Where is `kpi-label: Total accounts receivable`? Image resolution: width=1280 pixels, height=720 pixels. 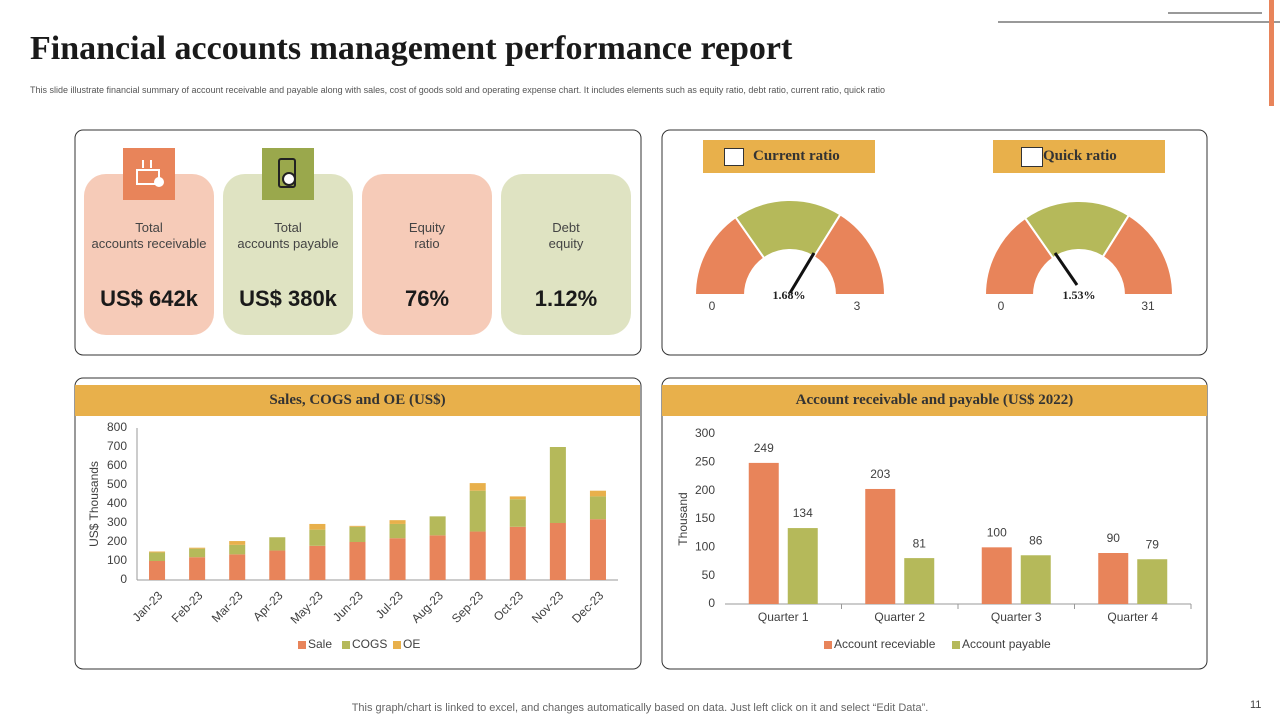 kpi-label: Total accounts receivable is located at coordinates (149, 235).